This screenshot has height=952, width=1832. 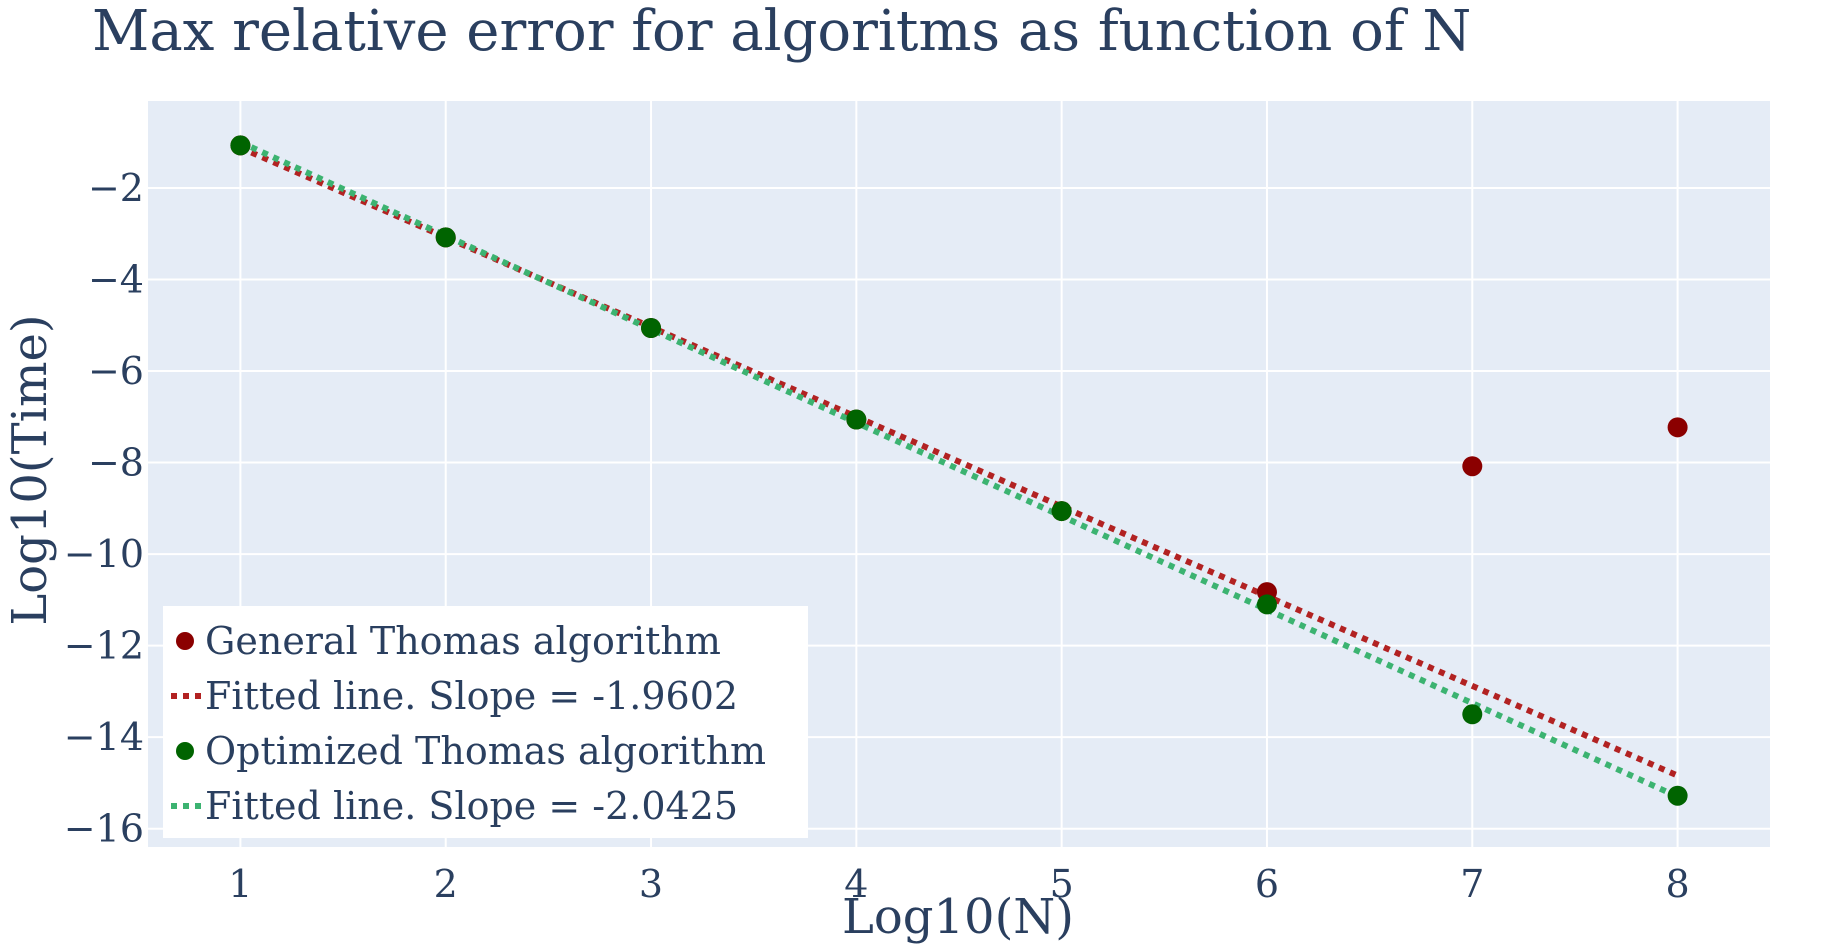 I want to click on y-tick-label: −16, so click(x=104, y=829).